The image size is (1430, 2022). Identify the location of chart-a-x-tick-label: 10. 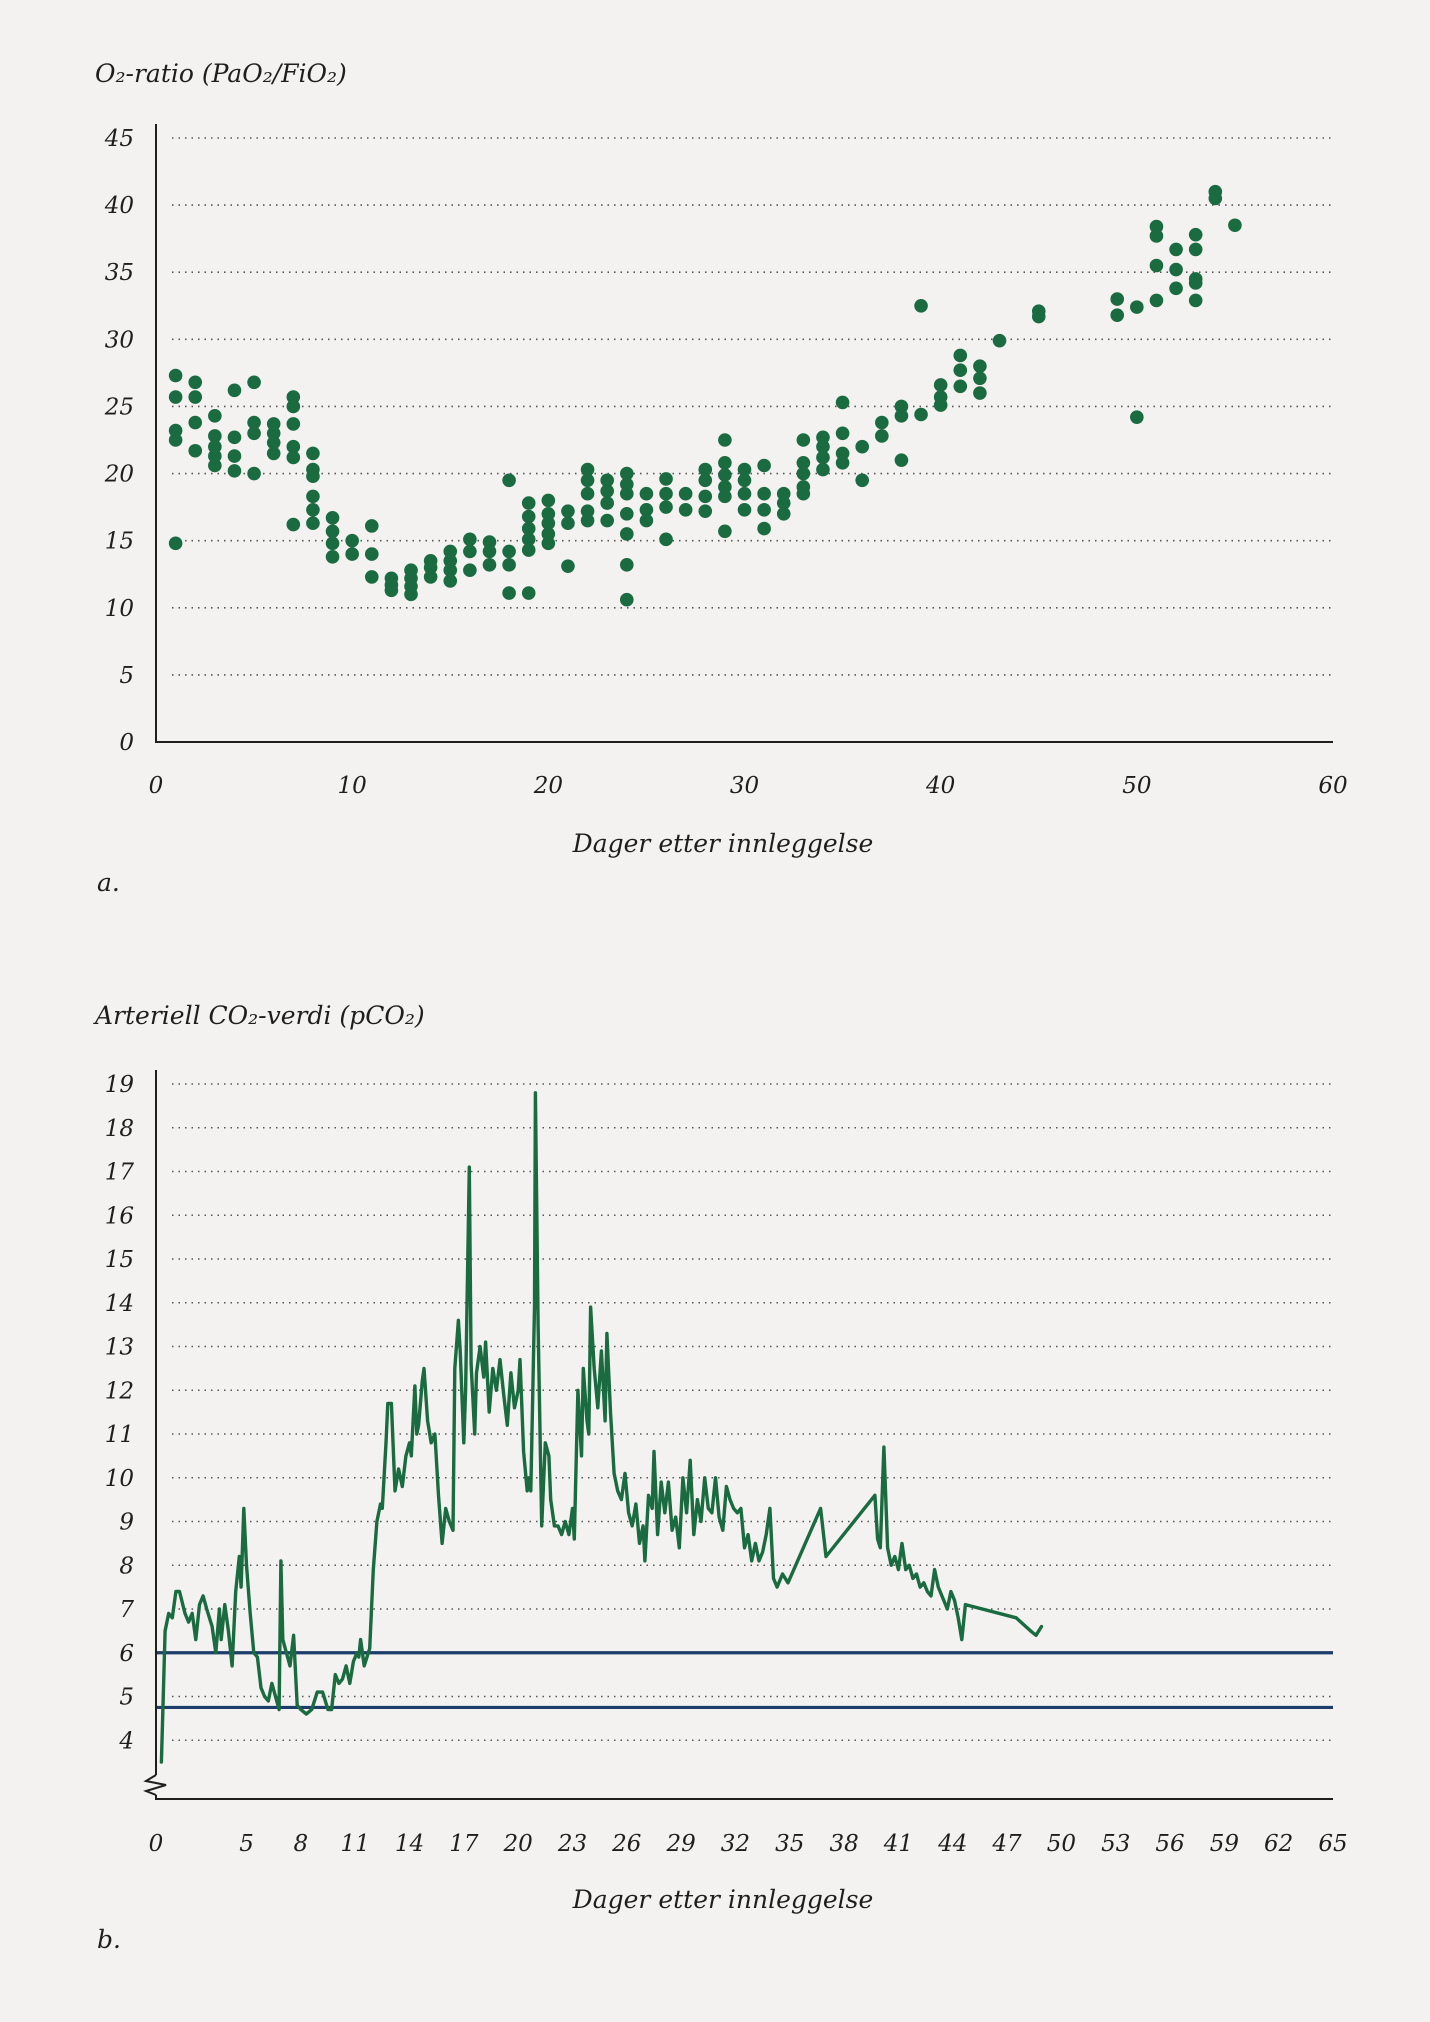
(352, 786).